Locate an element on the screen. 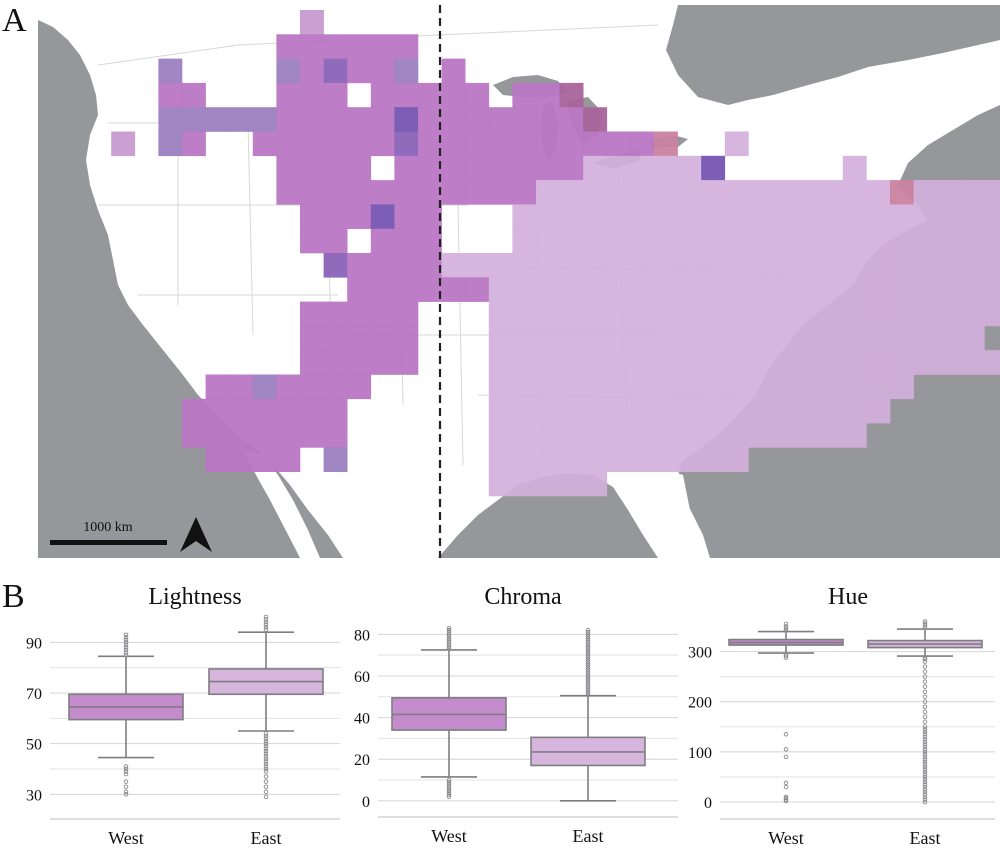  y-tick-label: 0 is located at coordinates (708, 803).